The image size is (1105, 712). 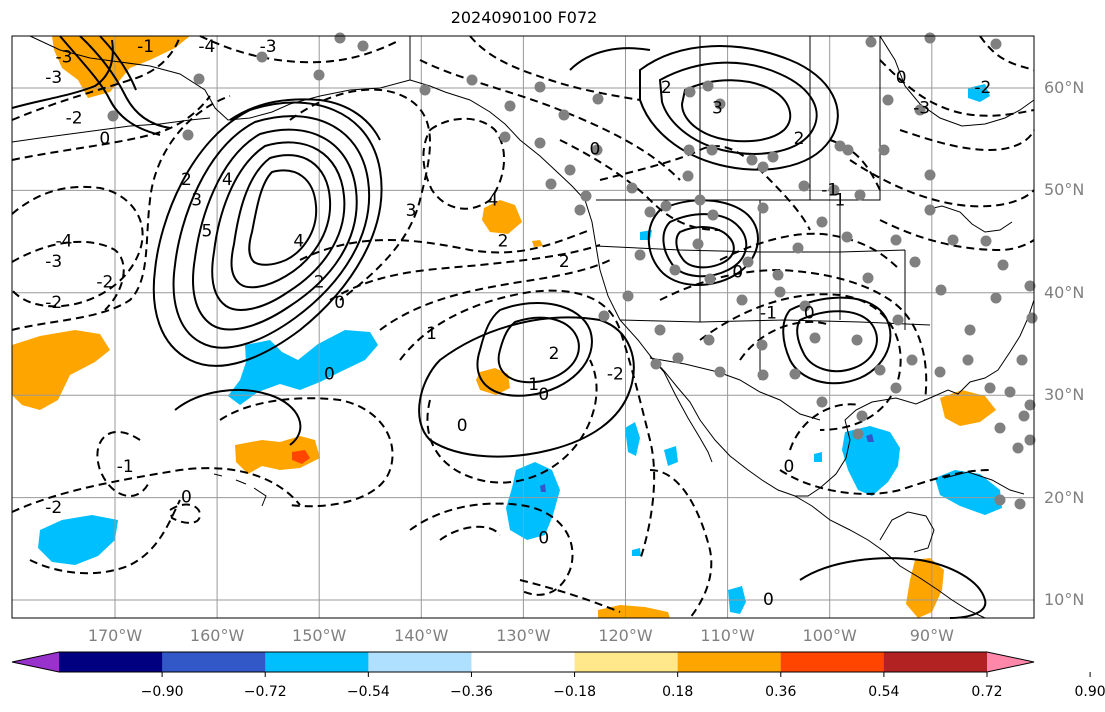 I want to click on colorbar, so click(x=551, y=664).